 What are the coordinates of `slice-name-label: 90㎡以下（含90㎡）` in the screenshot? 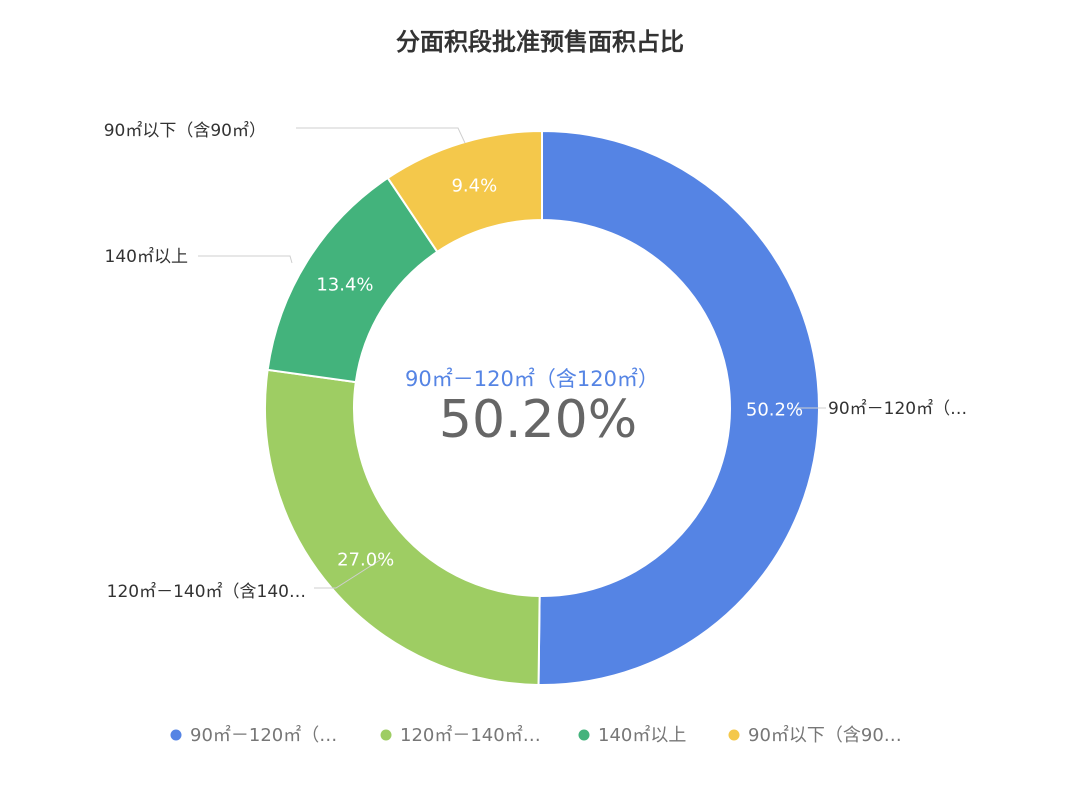 It's located at (185, 131).